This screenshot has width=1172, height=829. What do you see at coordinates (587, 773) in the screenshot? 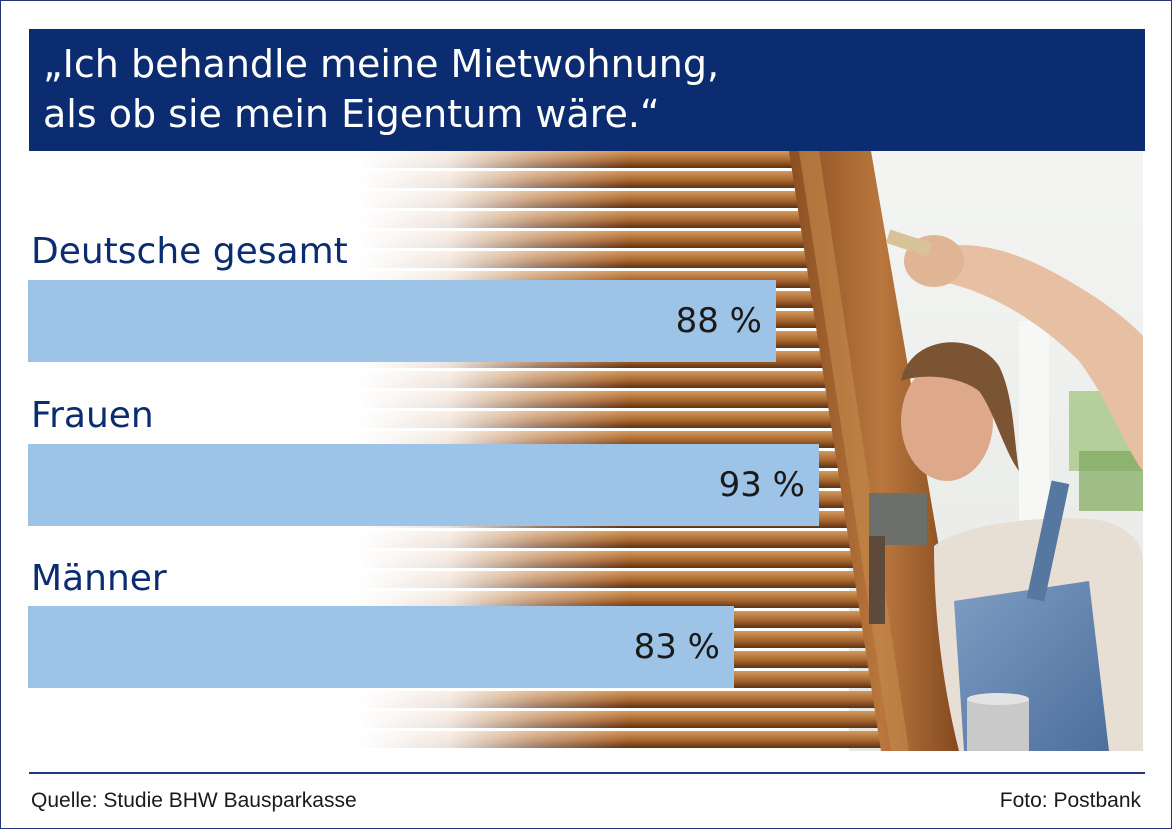
I see `footer-divider` at bounding box center [587, 773].